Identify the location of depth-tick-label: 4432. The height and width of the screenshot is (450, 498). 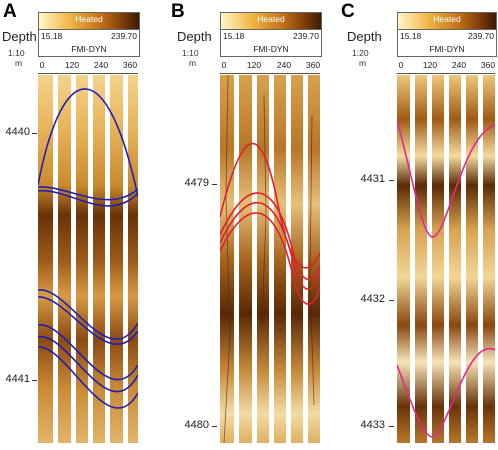
(372, 299).